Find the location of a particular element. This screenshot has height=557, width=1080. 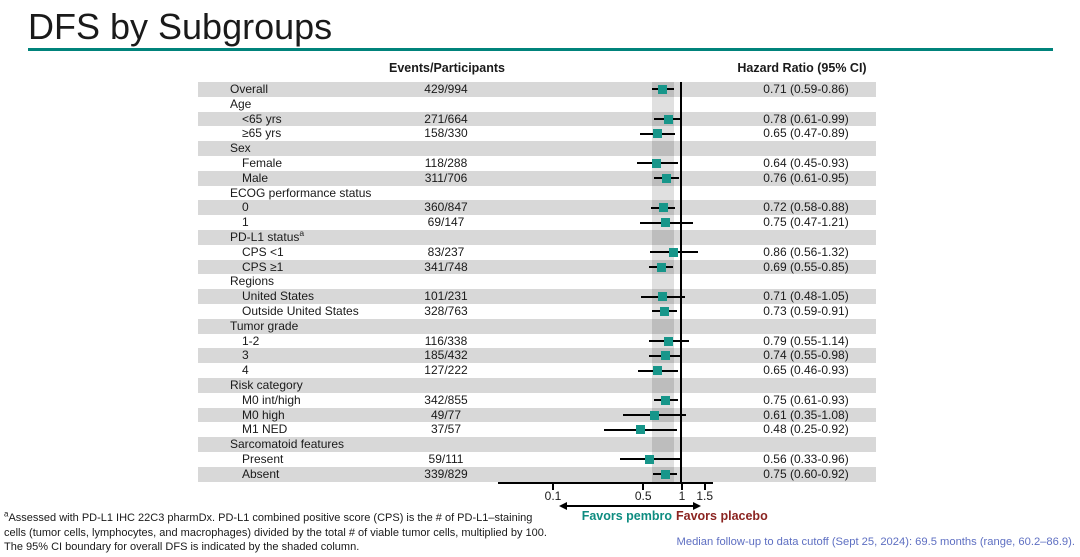

table-row: 1 69/147 0.75 (0.47-1.21) is located at coordinates (537, 222).